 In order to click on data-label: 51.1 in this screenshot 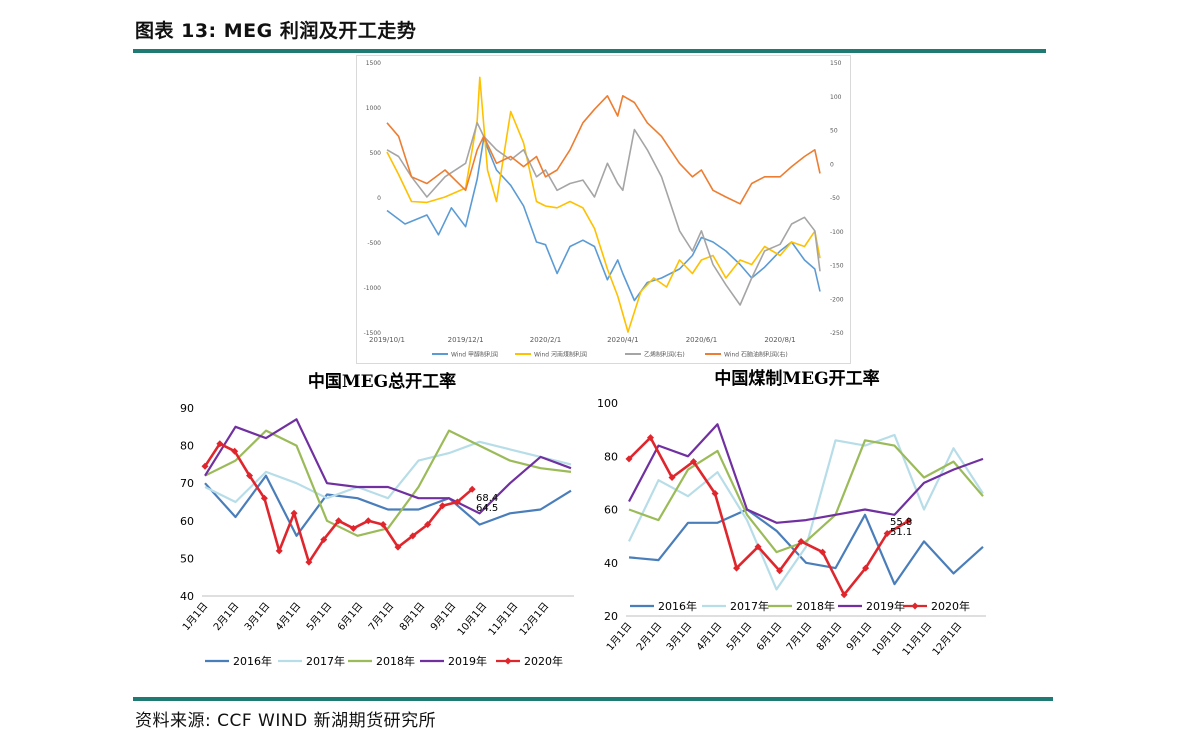, I will do `click(901, 532)`.